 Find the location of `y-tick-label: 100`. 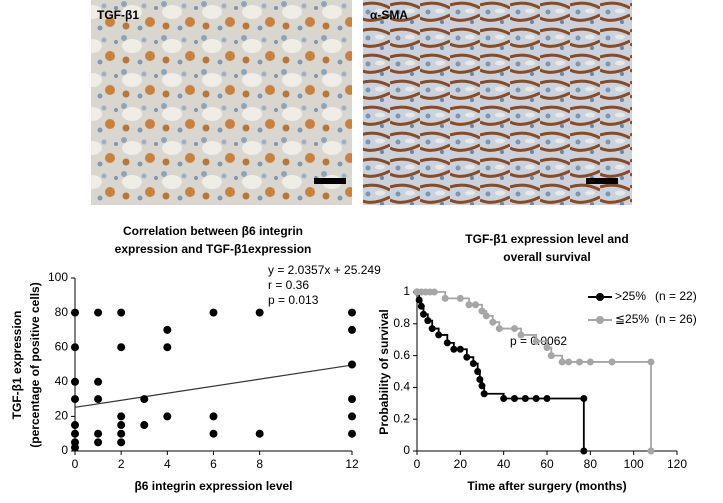

y-tick-label: 100 is located at coordinates (58, 277).